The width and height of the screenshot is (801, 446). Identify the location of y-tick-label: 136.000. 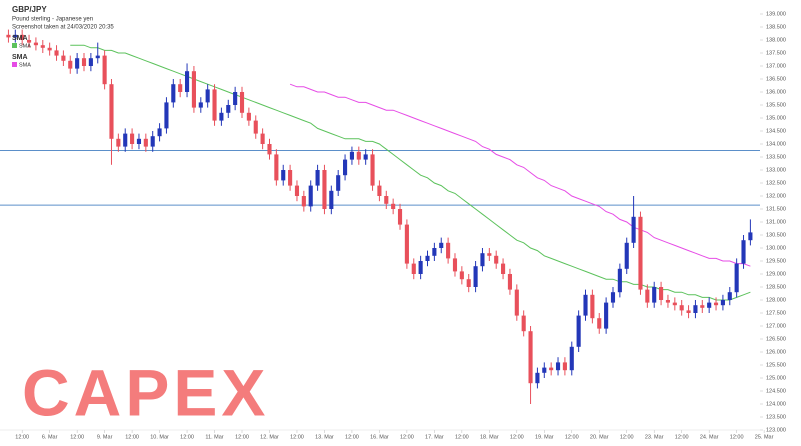
(776, 92).